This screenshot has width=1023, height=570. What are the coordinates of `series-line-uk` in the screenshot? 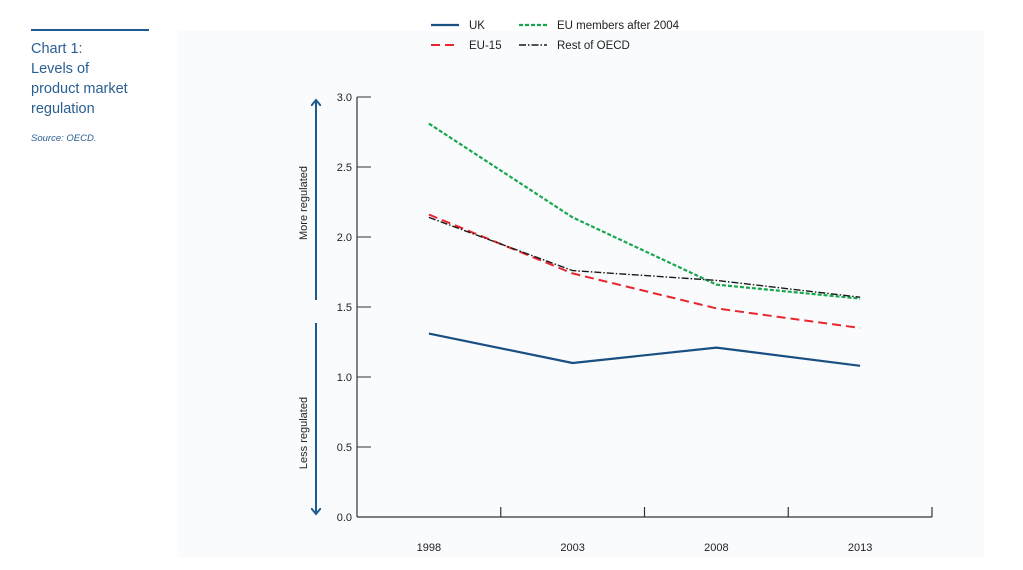 It's located at (644, 349).